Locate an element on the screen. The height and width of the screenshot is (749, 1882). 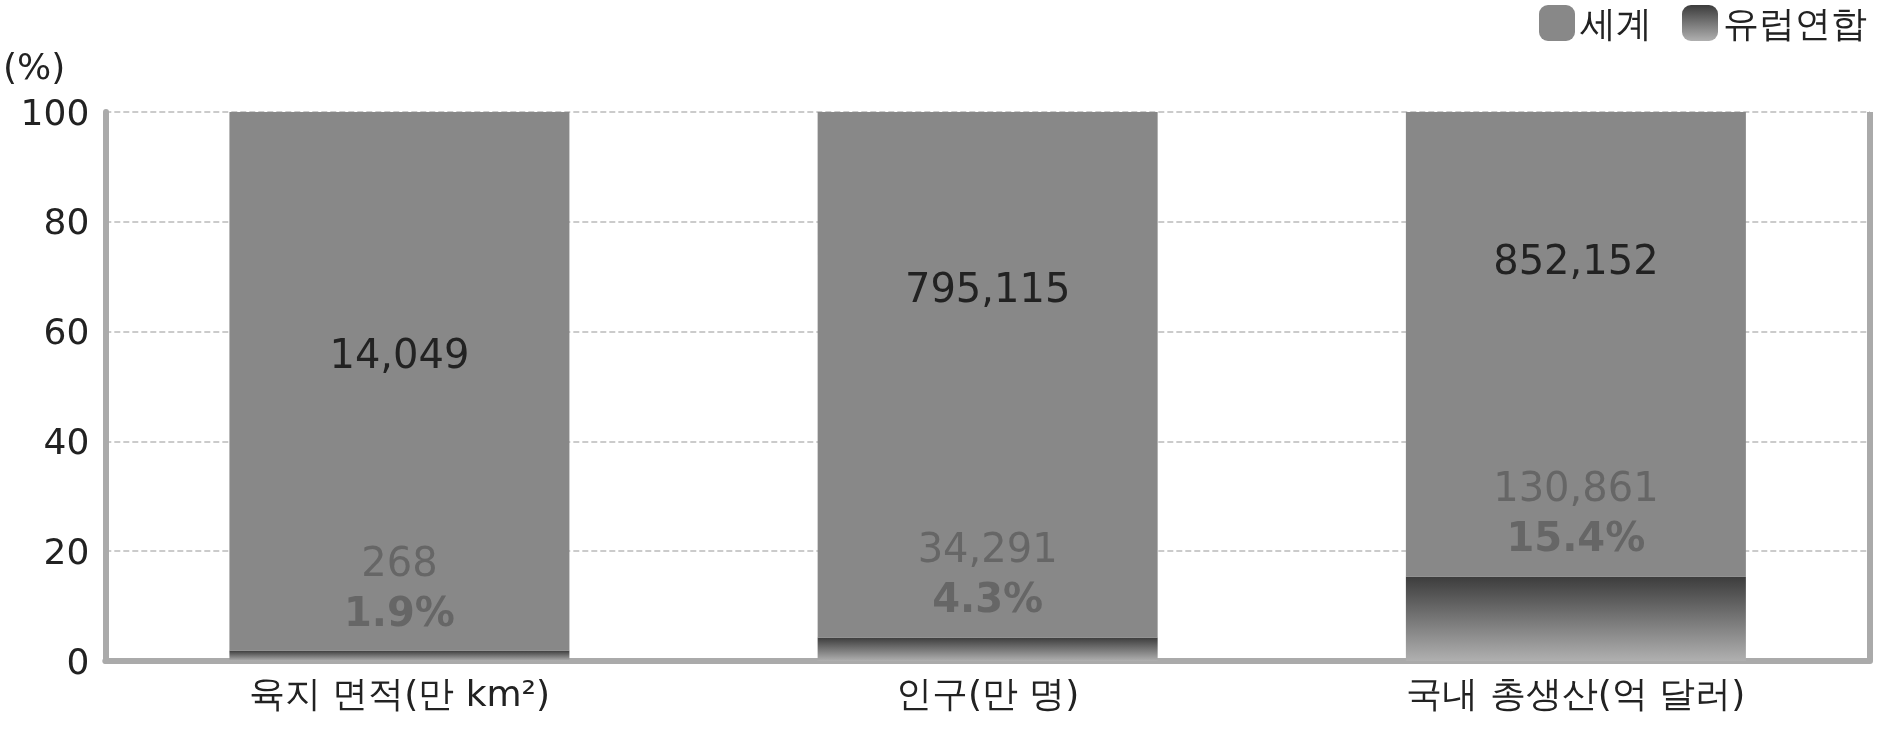
y-tick-label: 100 is located at coordinates (55, 112).